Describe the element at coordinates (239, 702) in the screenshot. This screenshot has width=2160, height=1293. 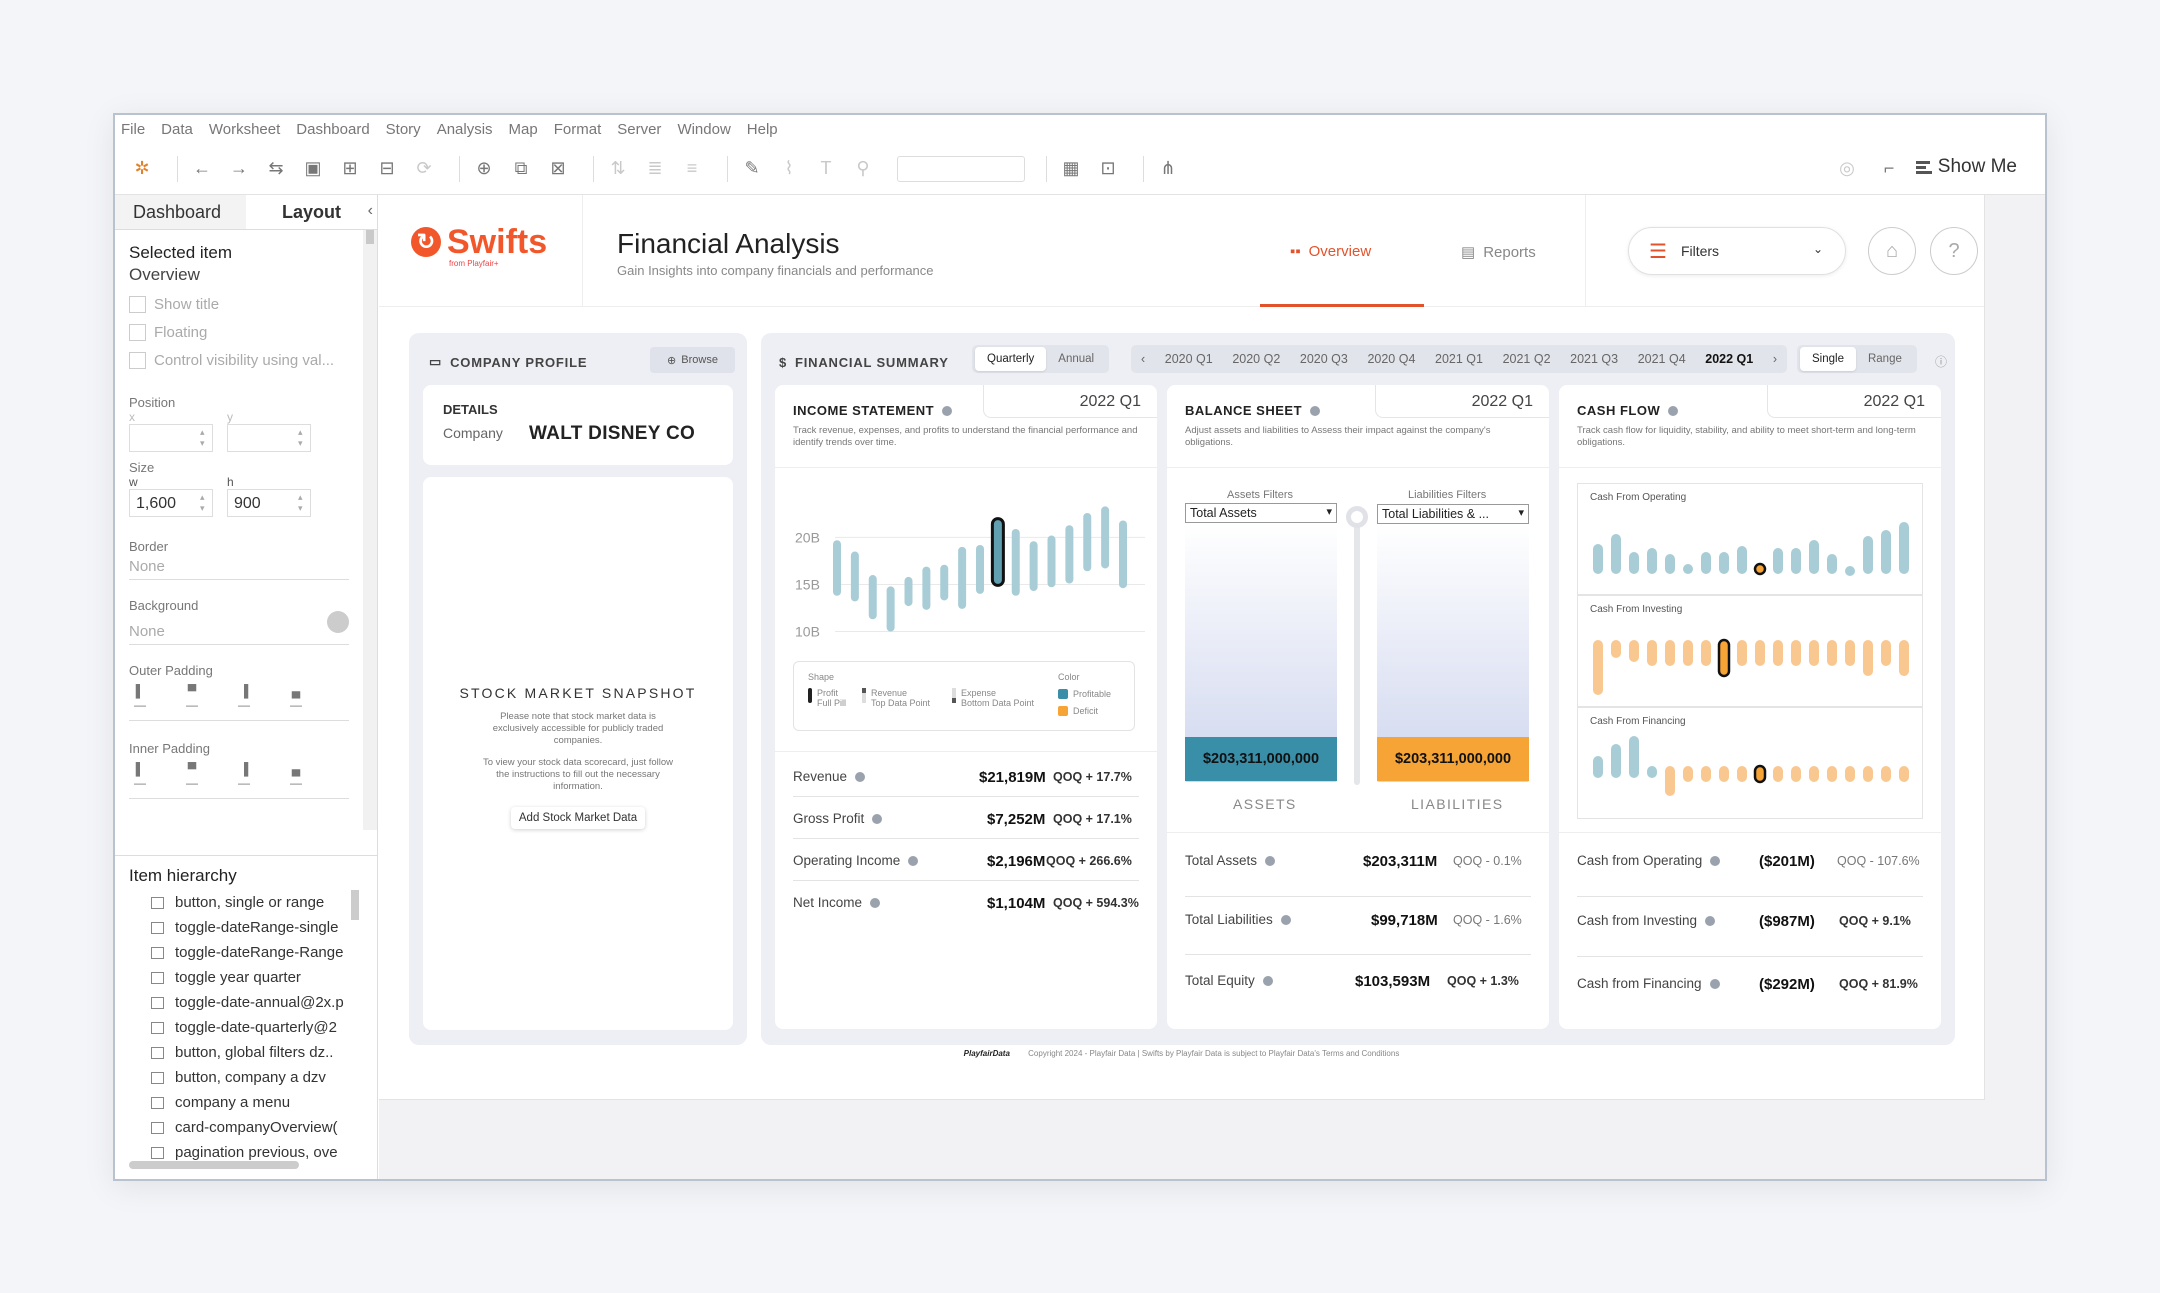
I see `outer-padding-controls: ▌ — ▀ — ▐ — ▄ —` at that location.